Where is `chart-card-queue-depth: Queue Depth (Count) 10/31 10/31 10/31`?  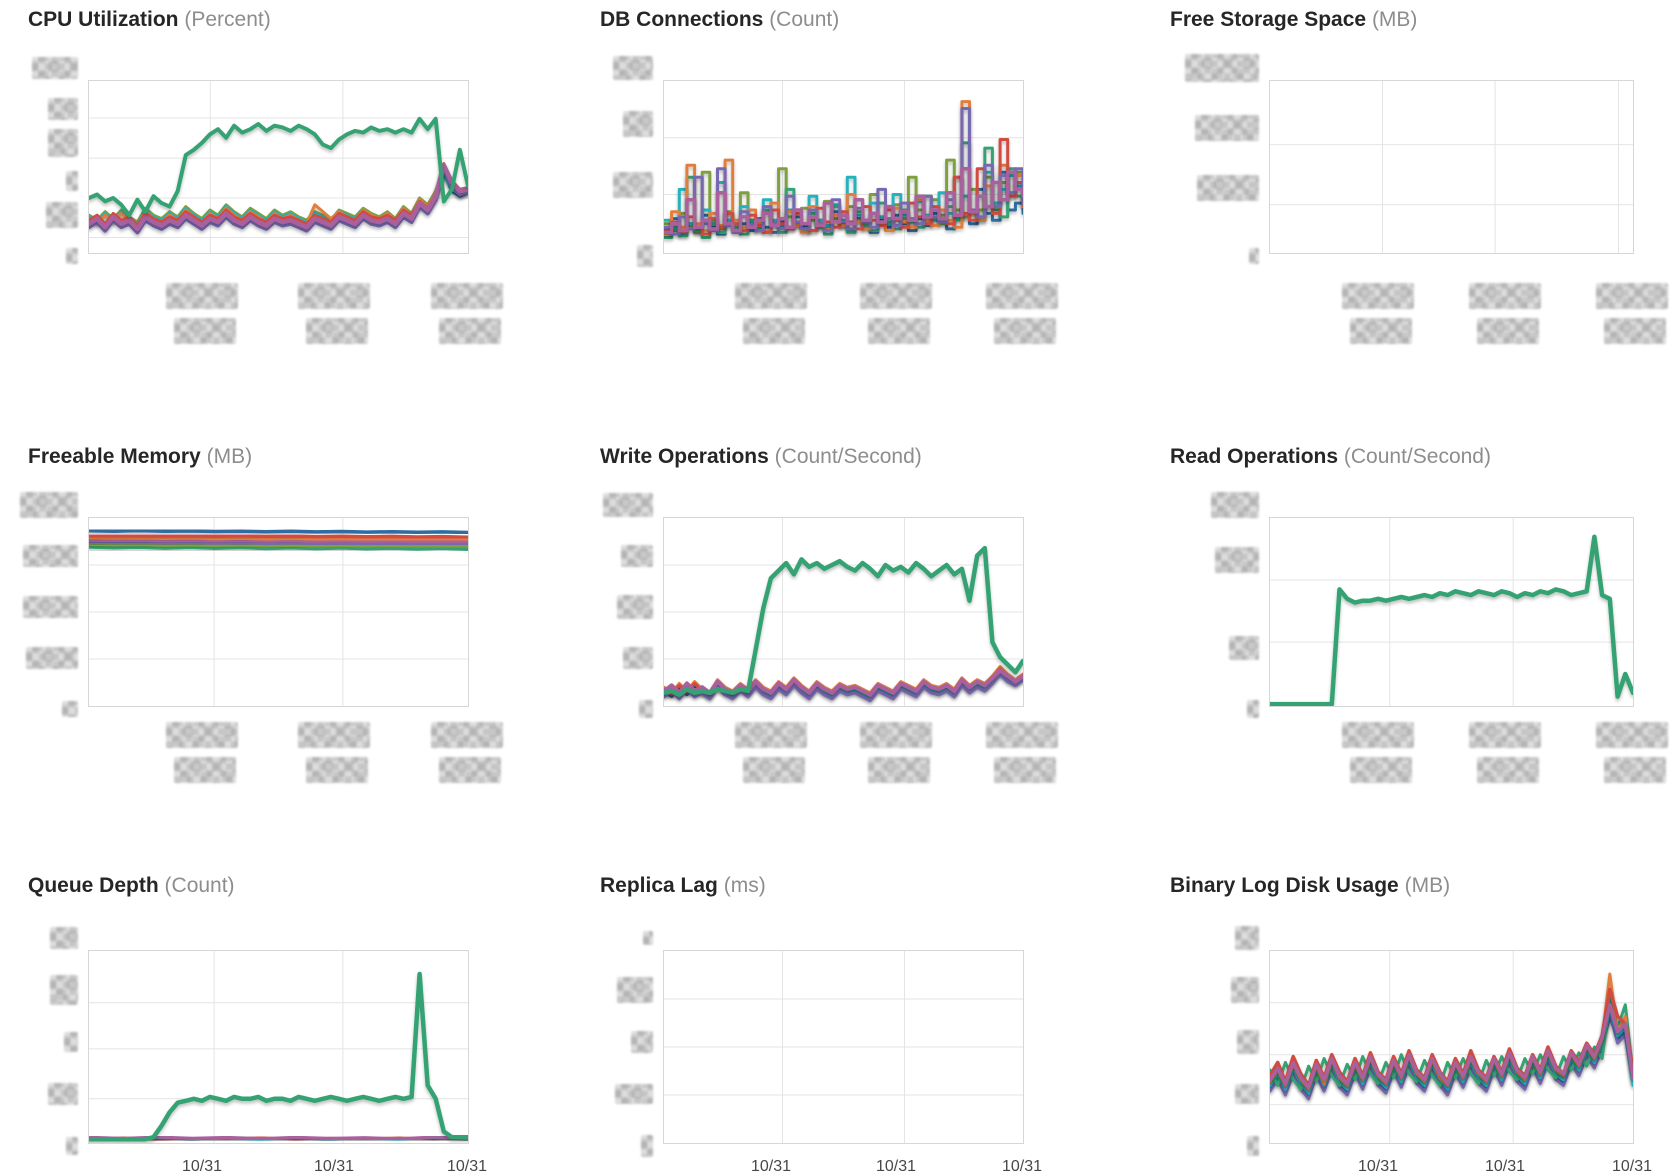 chart-card-queue-depth: Queue Depth (Count) 10/31 10/31 10/31 is located at coordinates (270, 1021).